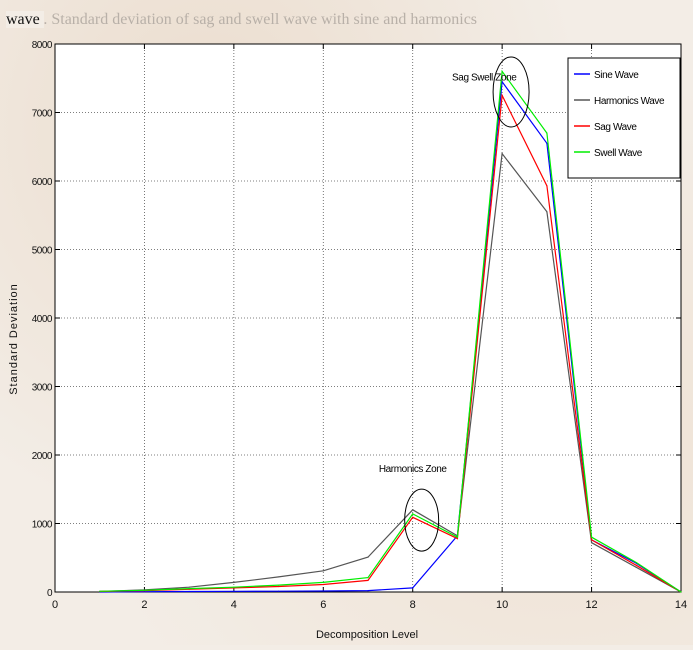 This screenshot has width=693, height=650. I want to click on y-tick-label: 0, so click(50, 593).